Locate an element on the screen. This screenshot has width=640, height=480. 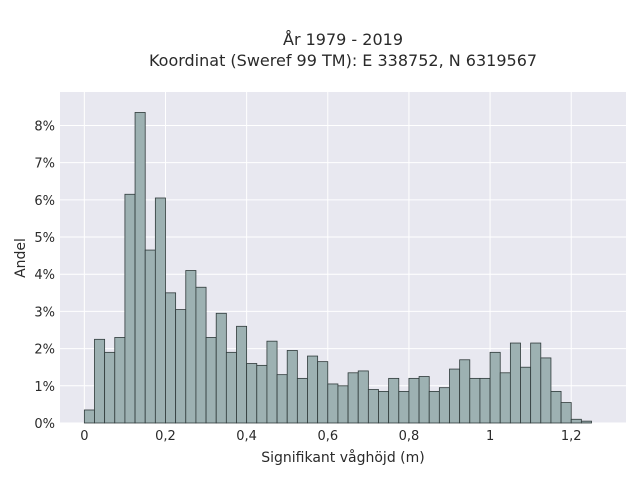
y-tick-label-4: 4% is located at coordinates (44, 275).